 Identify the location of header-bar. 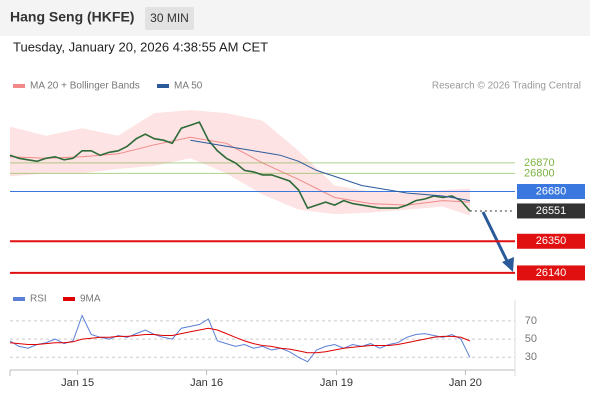
(295, 18).